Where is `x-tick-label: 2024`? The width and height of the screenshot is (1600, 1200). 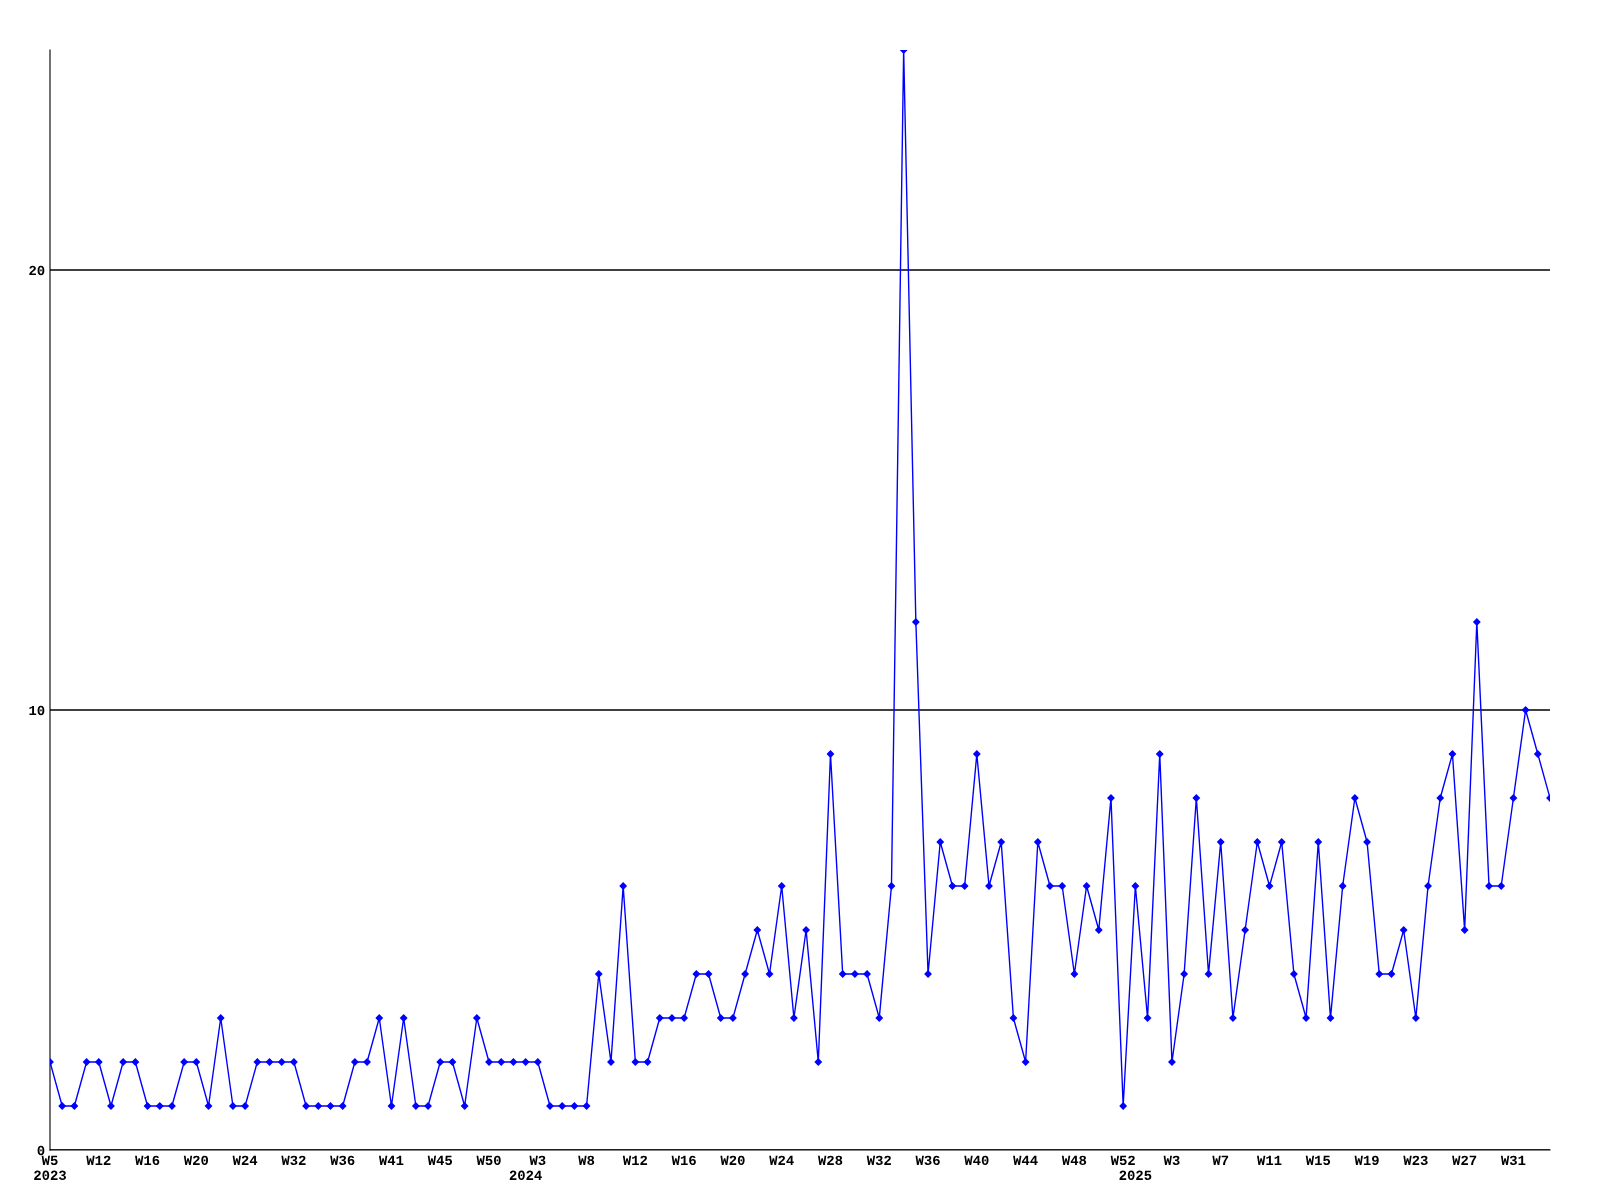 x-tick-label: 2024 is located at coordinates (525, 1175).